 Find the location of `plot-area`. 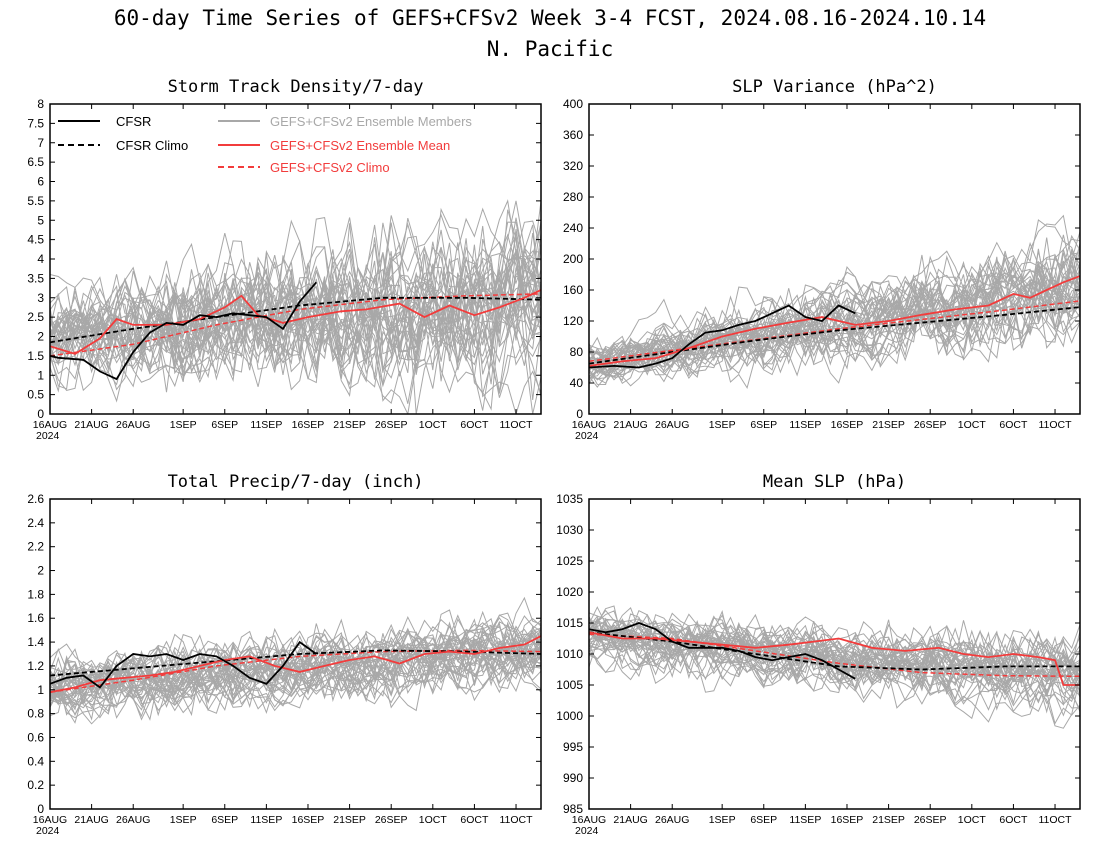

plot-area is located at coordinates (834, 667).